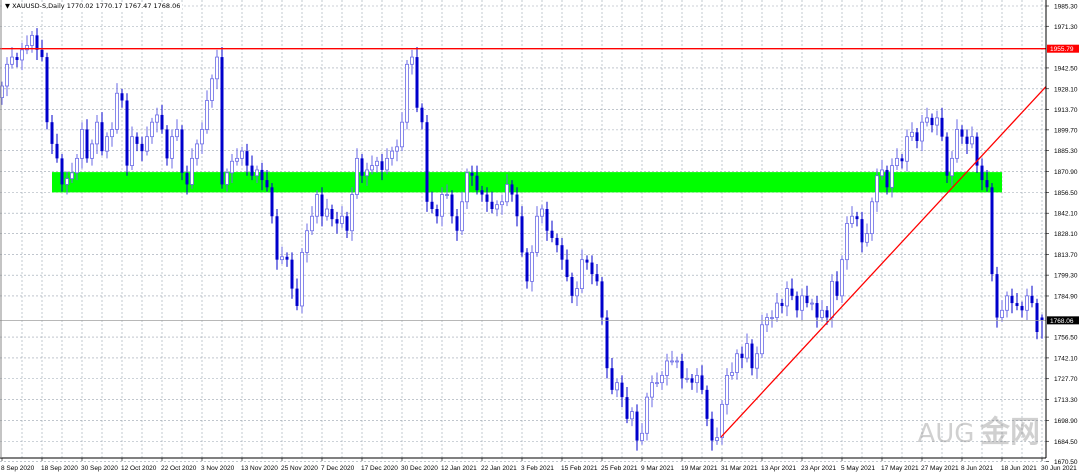  I want to click on y-tick-label: 1713.30, so click(1066, 400).